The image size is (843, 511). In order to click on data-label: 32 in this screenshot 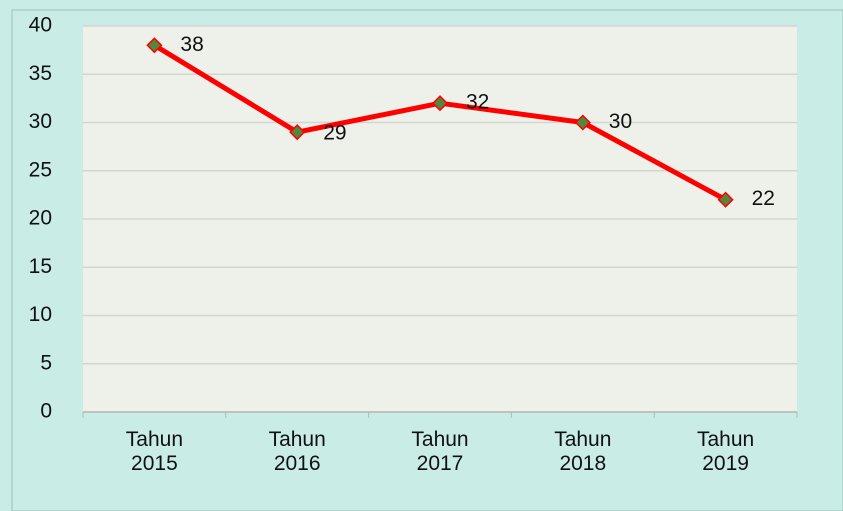, I will do `click(477, 102)`.